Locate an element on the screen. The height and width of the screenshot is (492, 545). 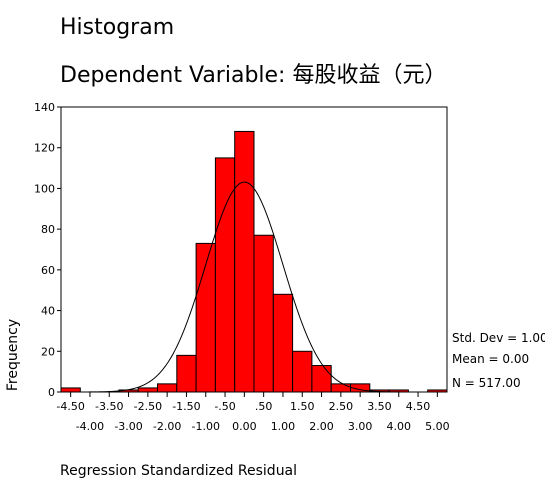
y-tick-label: 0 is located at coordinates (51, 392).